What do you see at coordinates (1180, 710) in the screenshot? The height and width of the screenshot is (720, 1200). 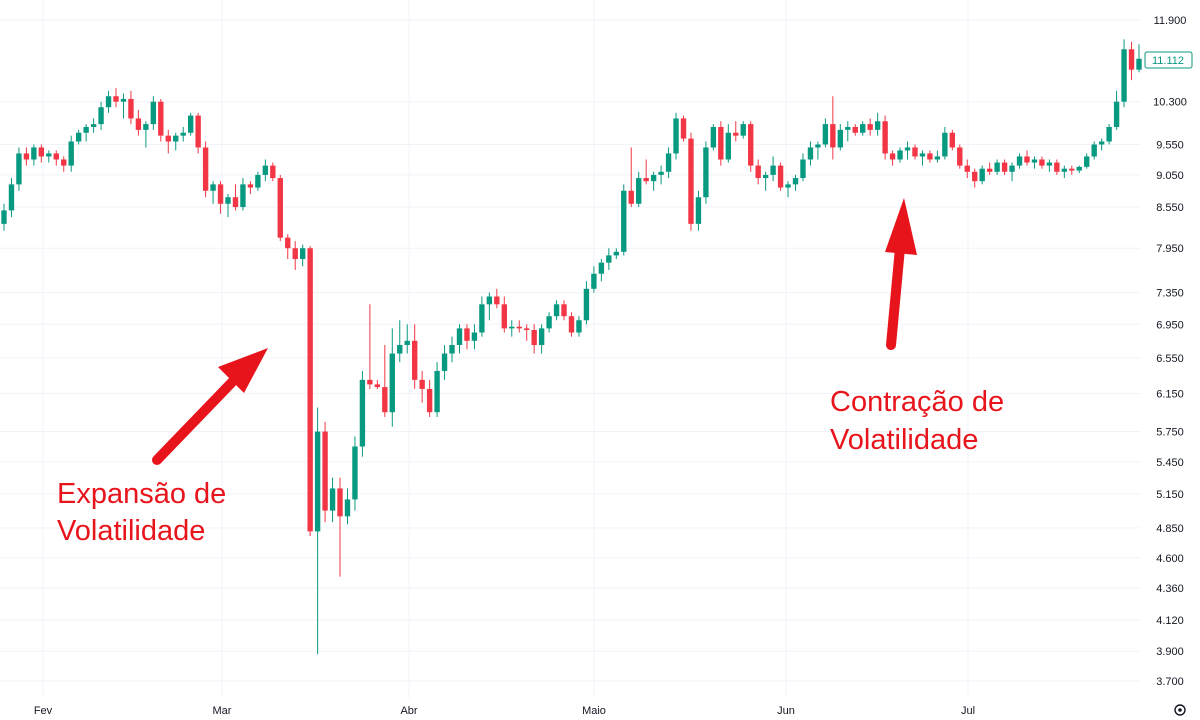 I see `settings-gear-icon` at bounding box center [1180, 710].